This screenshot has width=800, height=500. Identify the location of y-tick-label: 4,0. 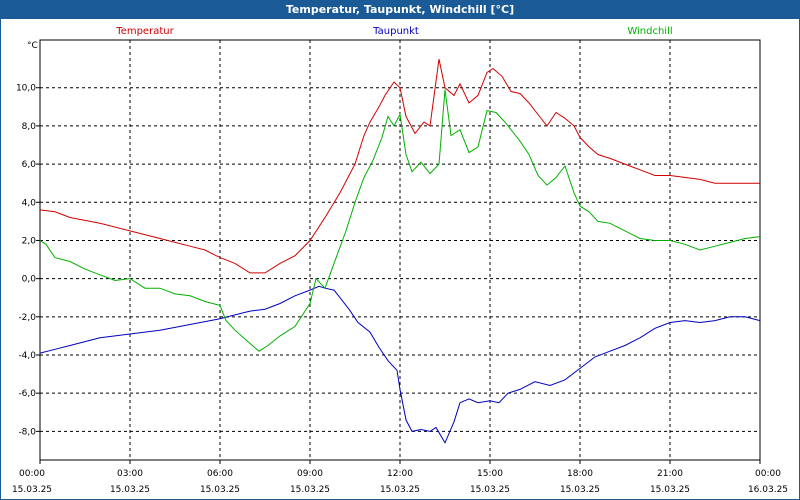
(29, 203).